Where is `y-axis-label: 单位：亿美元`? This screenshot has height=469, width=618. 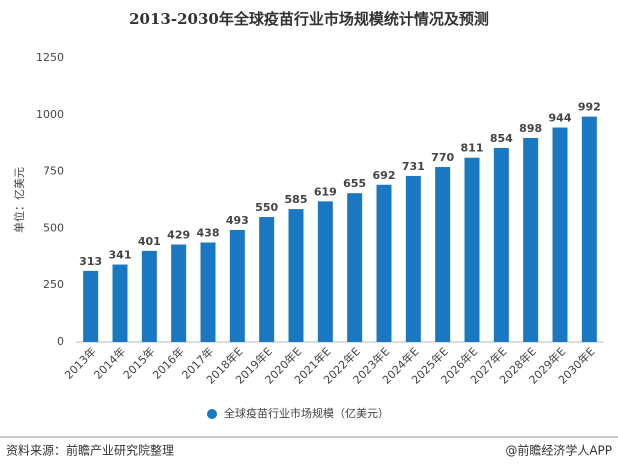 y-axis-label: 单位：亿美元 is located at coordinates (19, 200).